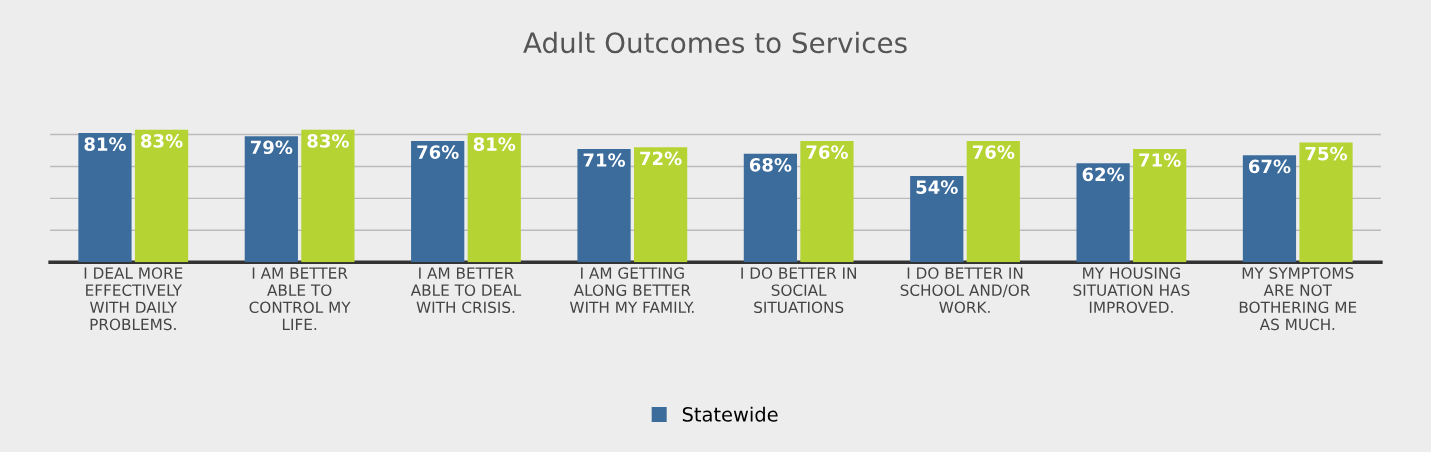 This screenshot has width=1431, height=452. What do you see at coordinates (1103, 174) in the screenshot?
I see `data-label: 62%` at bounding box center [1103, 174].